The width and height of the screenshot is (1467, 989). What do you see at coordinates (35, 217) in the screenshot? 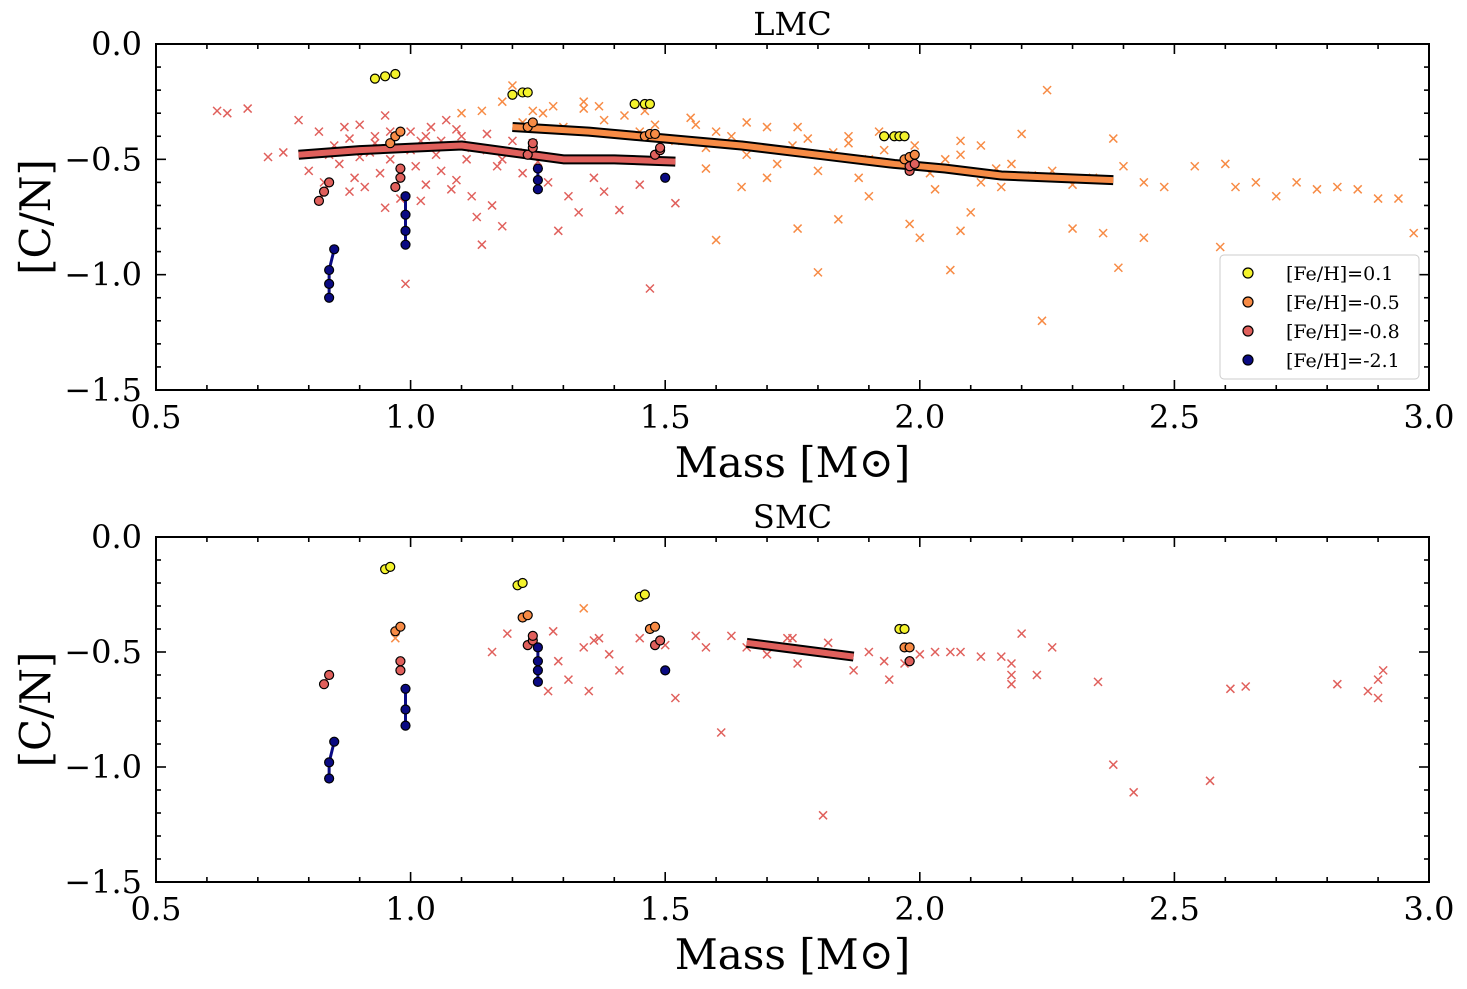
I see `y-axis-label: [C/N]` at bounding box center [35, 217].